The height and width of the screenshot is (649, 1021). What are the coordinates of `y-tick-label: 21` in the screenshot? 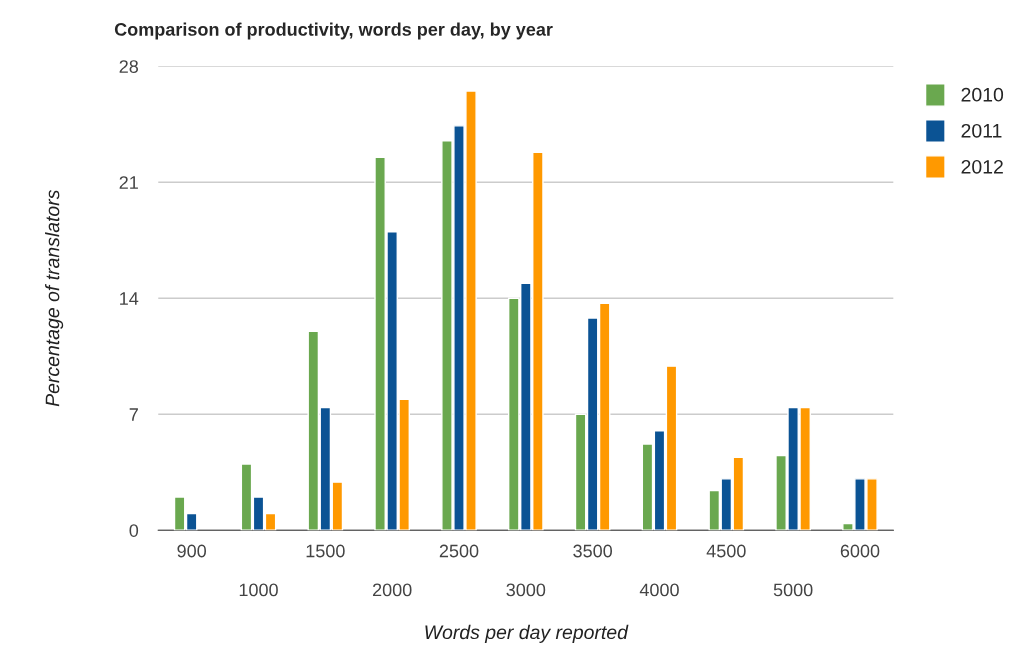 It's located at (128, 182).